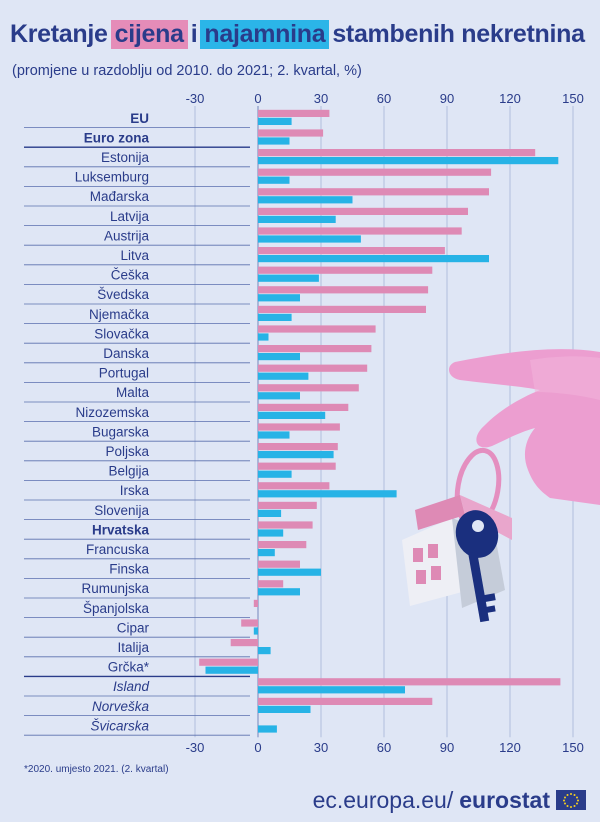 Image resolution: width=600 pixels, height=822 pixels. I want to click on title-highlight-prices: cijena, so click(149, 34).